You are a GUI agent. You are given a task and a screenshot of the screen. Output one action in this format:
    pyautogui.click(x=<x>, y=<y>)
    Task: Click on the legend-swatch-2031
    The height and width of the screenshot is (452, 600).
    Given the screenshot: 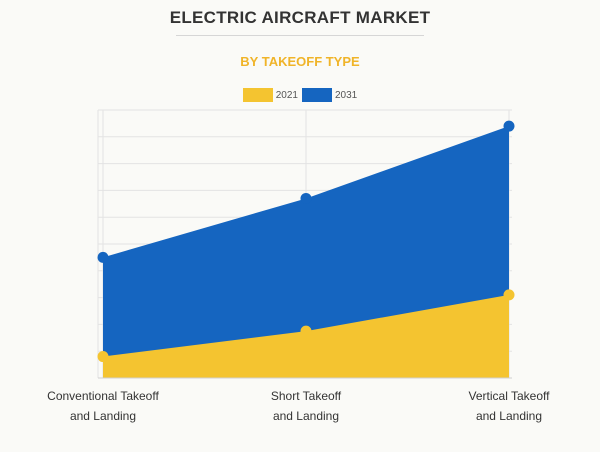 What is the action you would take?
    pyautogui.click(x=317, y=95)
    